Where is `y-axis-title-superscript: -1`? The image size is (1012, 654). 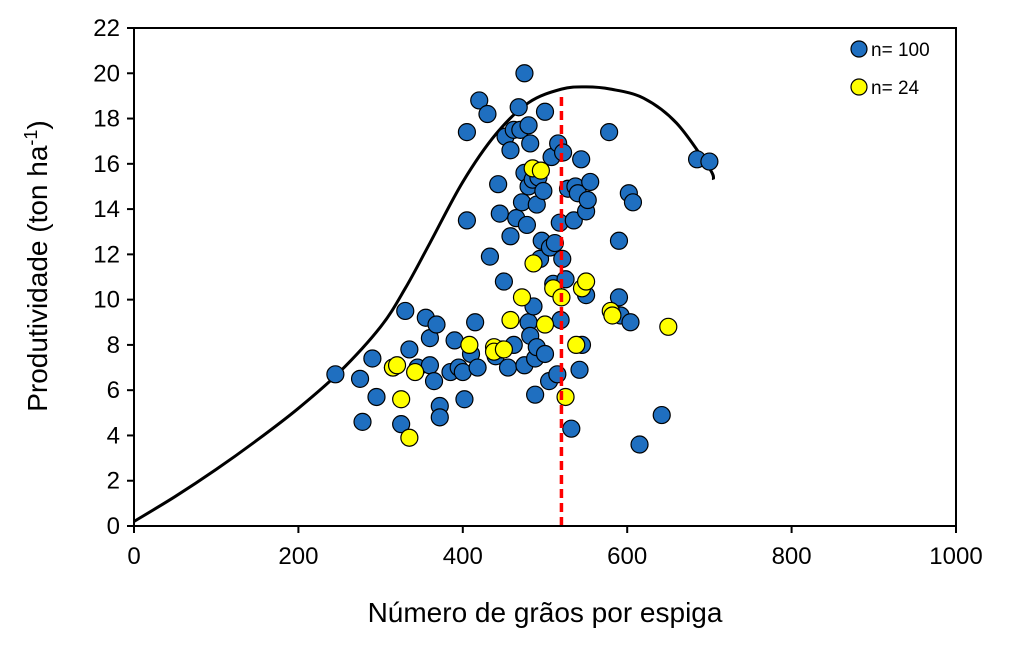 y-axis-title-superscript: -1 is located at coordinates (31, 138).